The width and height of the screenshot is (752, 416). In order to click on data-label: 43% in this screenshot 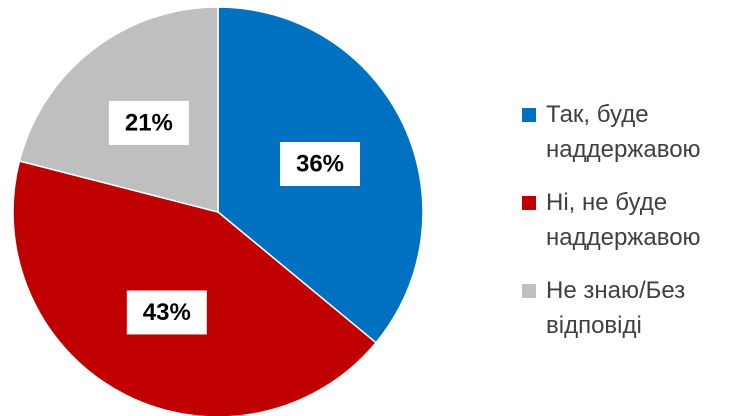, I will do `click(167, 312)`.